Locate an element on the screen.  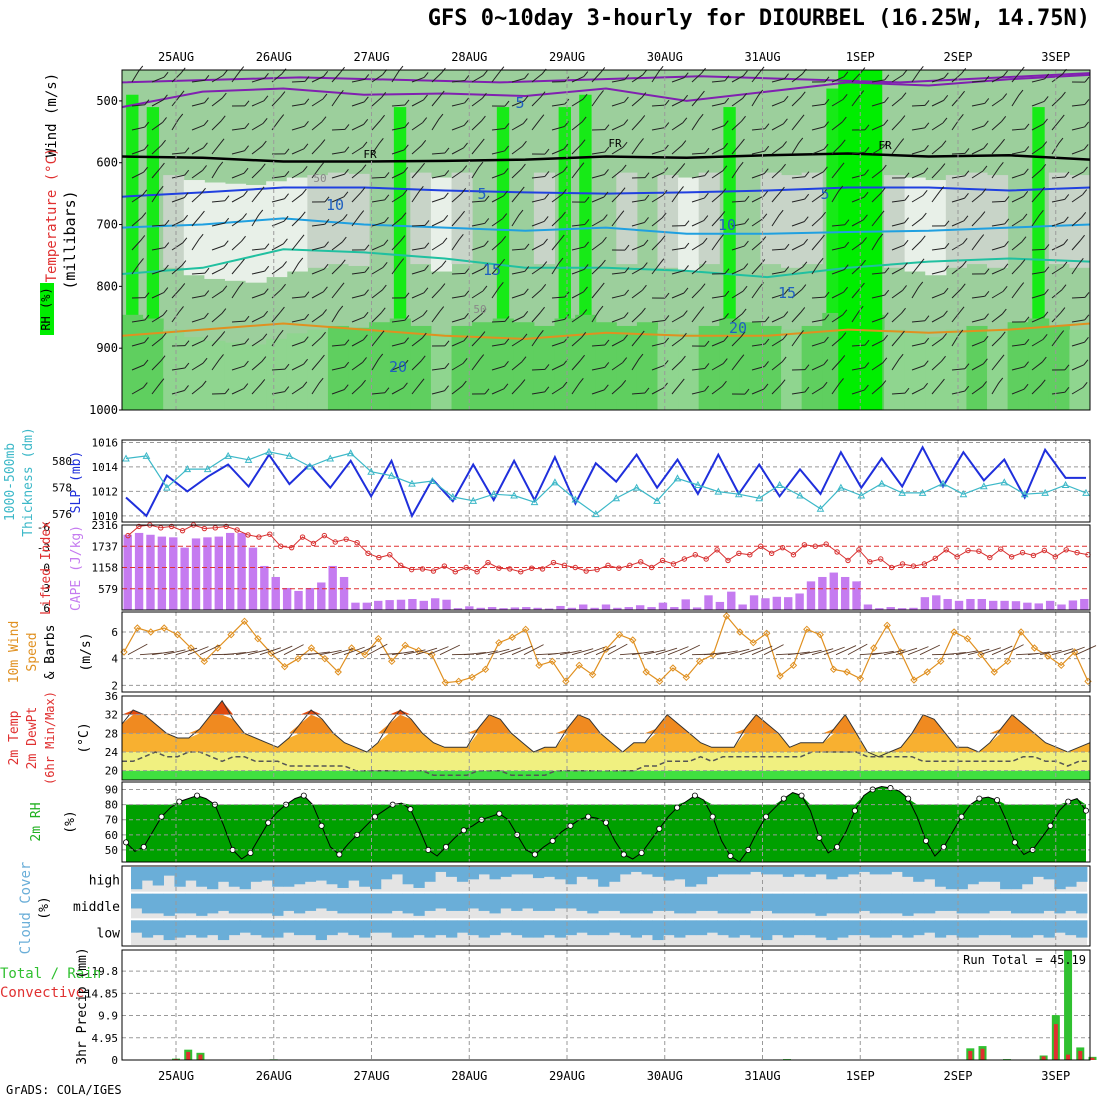
axis-label-temperature: Temperature (°C) is located at coordinates (52, 215).